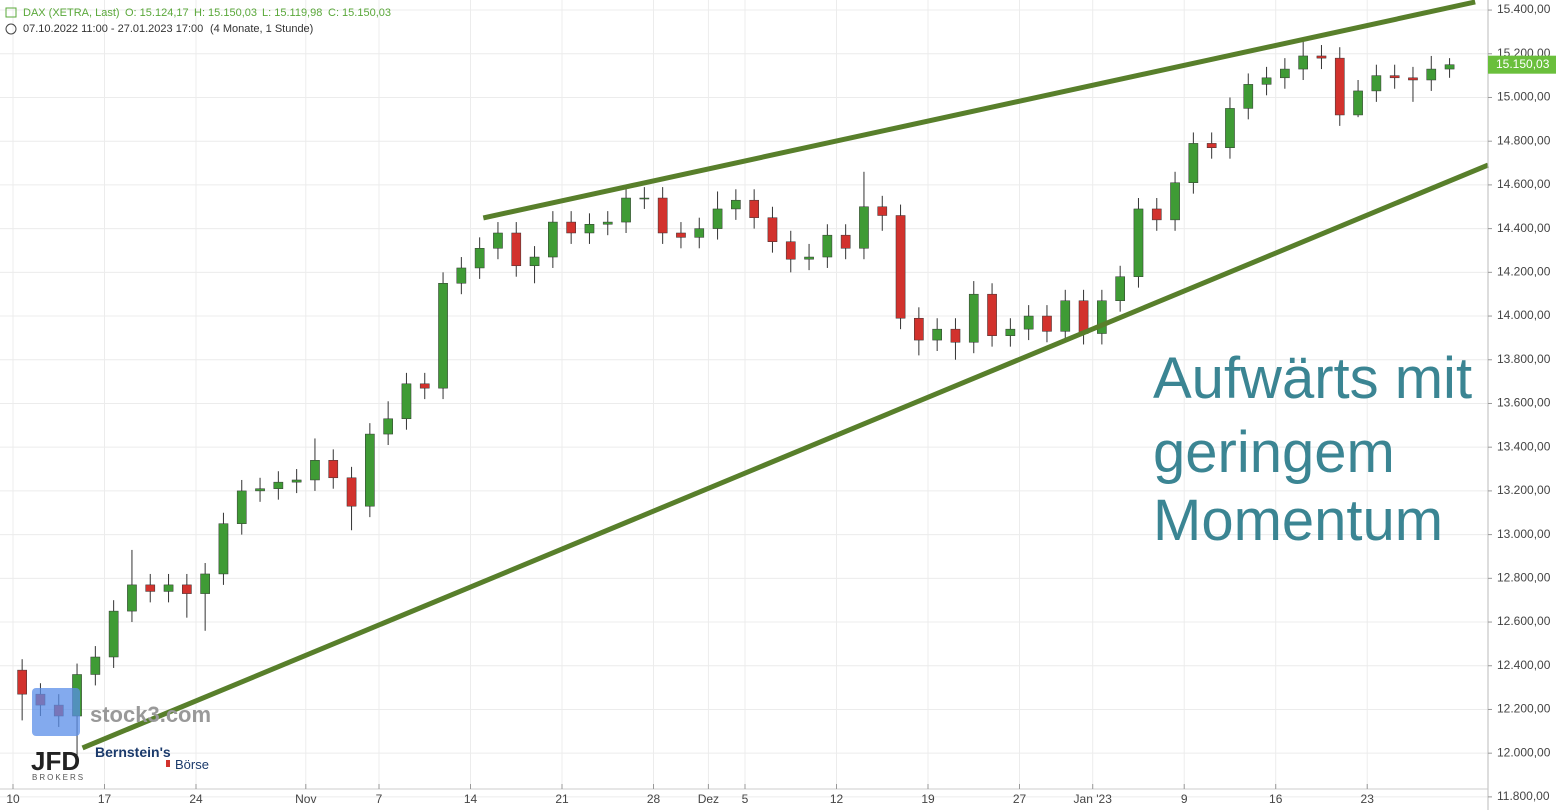 The image size is (1558, 810). I want to click on y-tick-label: 14.200,00, so click(1524, 272).